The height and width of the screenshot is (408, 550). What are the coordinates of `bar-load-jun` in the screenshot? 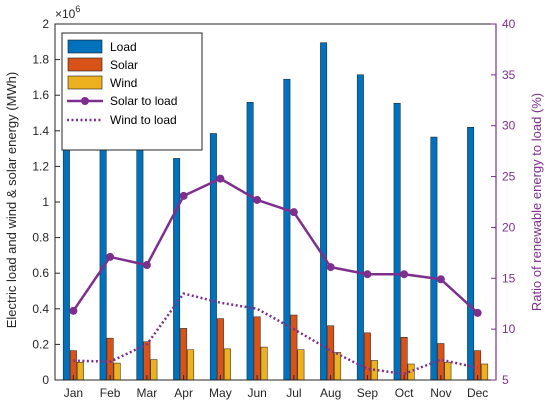 It's located at (250, 241).